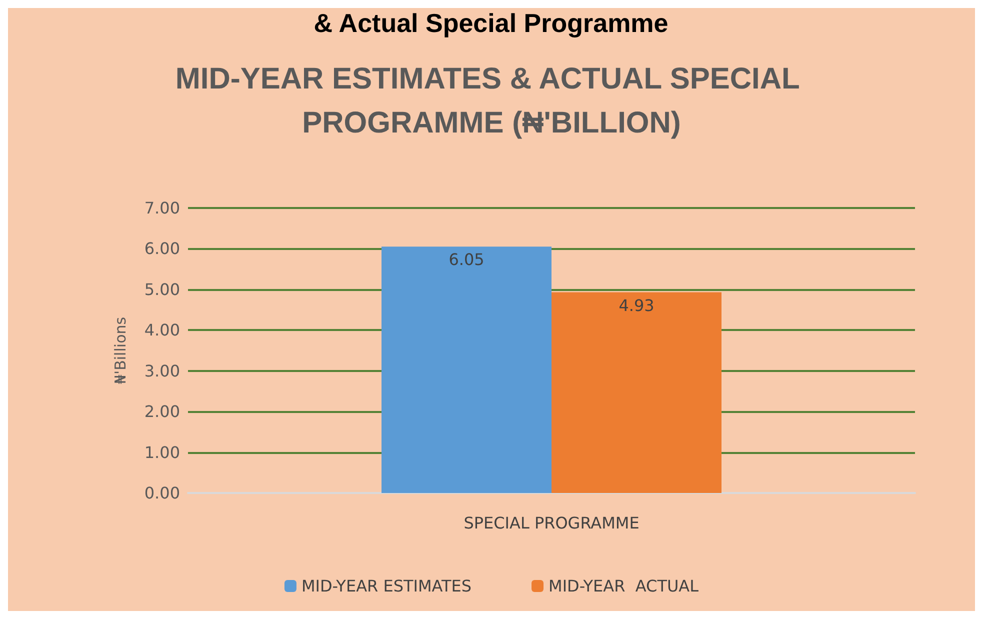  Describe the element at coordinates (162, 248) in the screenshot. I see `y-tick-label: 6.00` at that location.